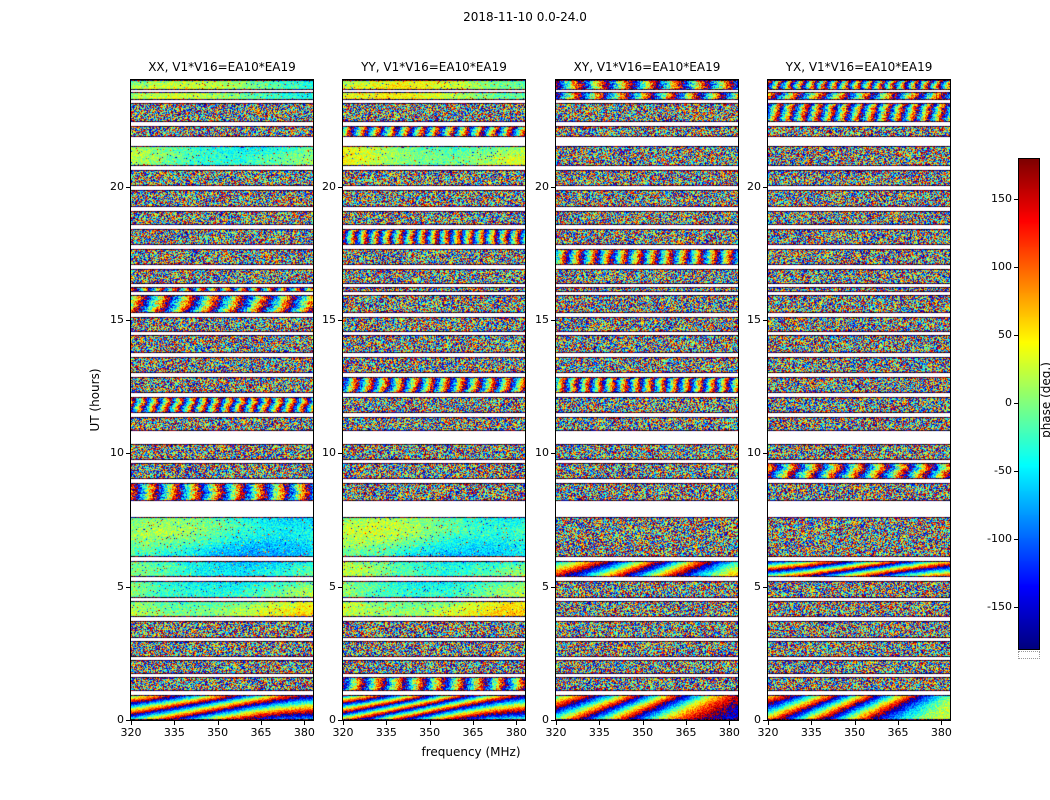 Image resolution: width=1050 pixels, height=800 pixels. What do you see at coordinates (222, 67) in the screenshot?
I see `panel-title-xx: XX, V1*V16=EA10*EA19` at bounding box center [222, 67].